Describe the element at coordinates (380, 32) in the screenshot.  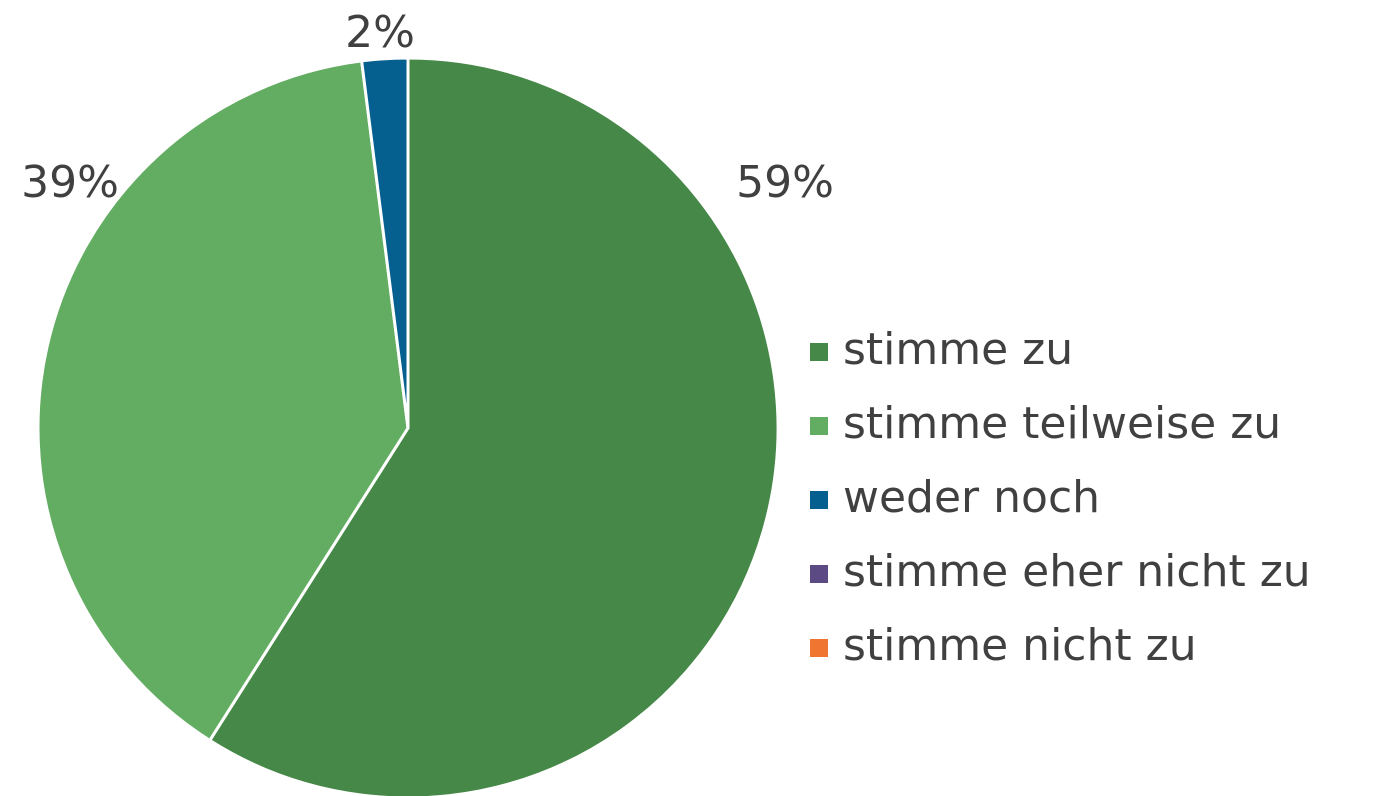
I see `data-label: 2%` at that location.